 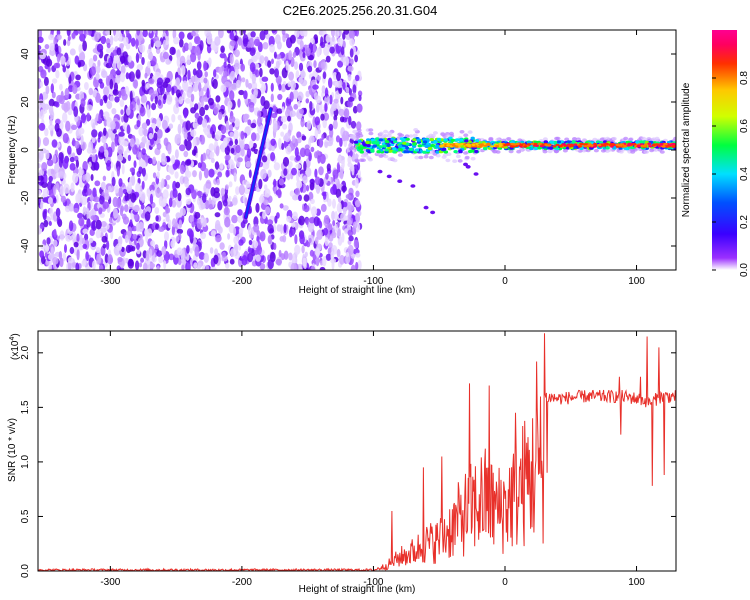 I want to click on chirp-streak, so click(x=258, y=163).